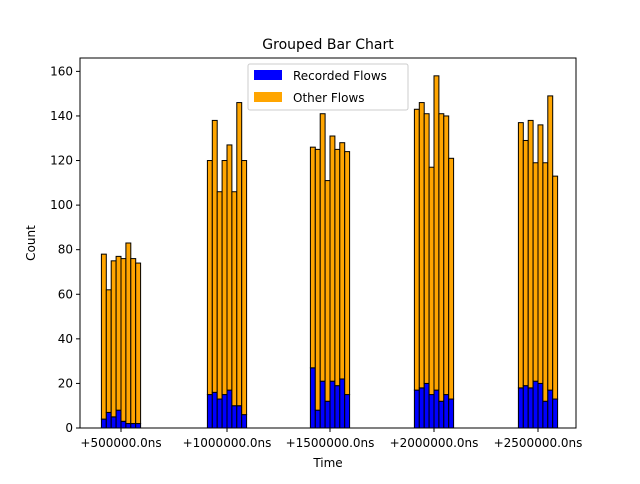  I want to click on x-tick-label: +2500000.0ns, so click(538, 443).